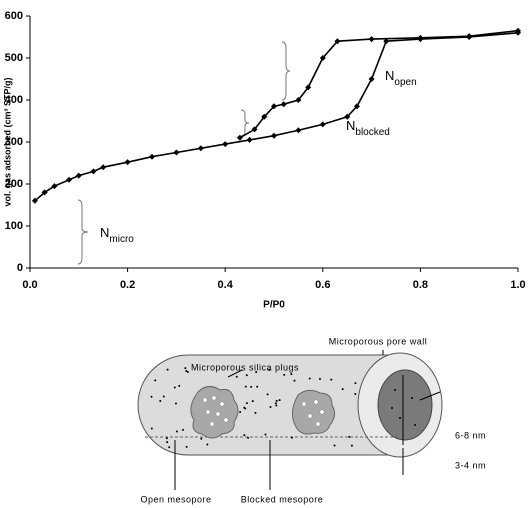 The image size is (528, 508). Describe the element at coordinates (226, 285) in the screenshot. I see `x-tick-label: 0.4` at that location.